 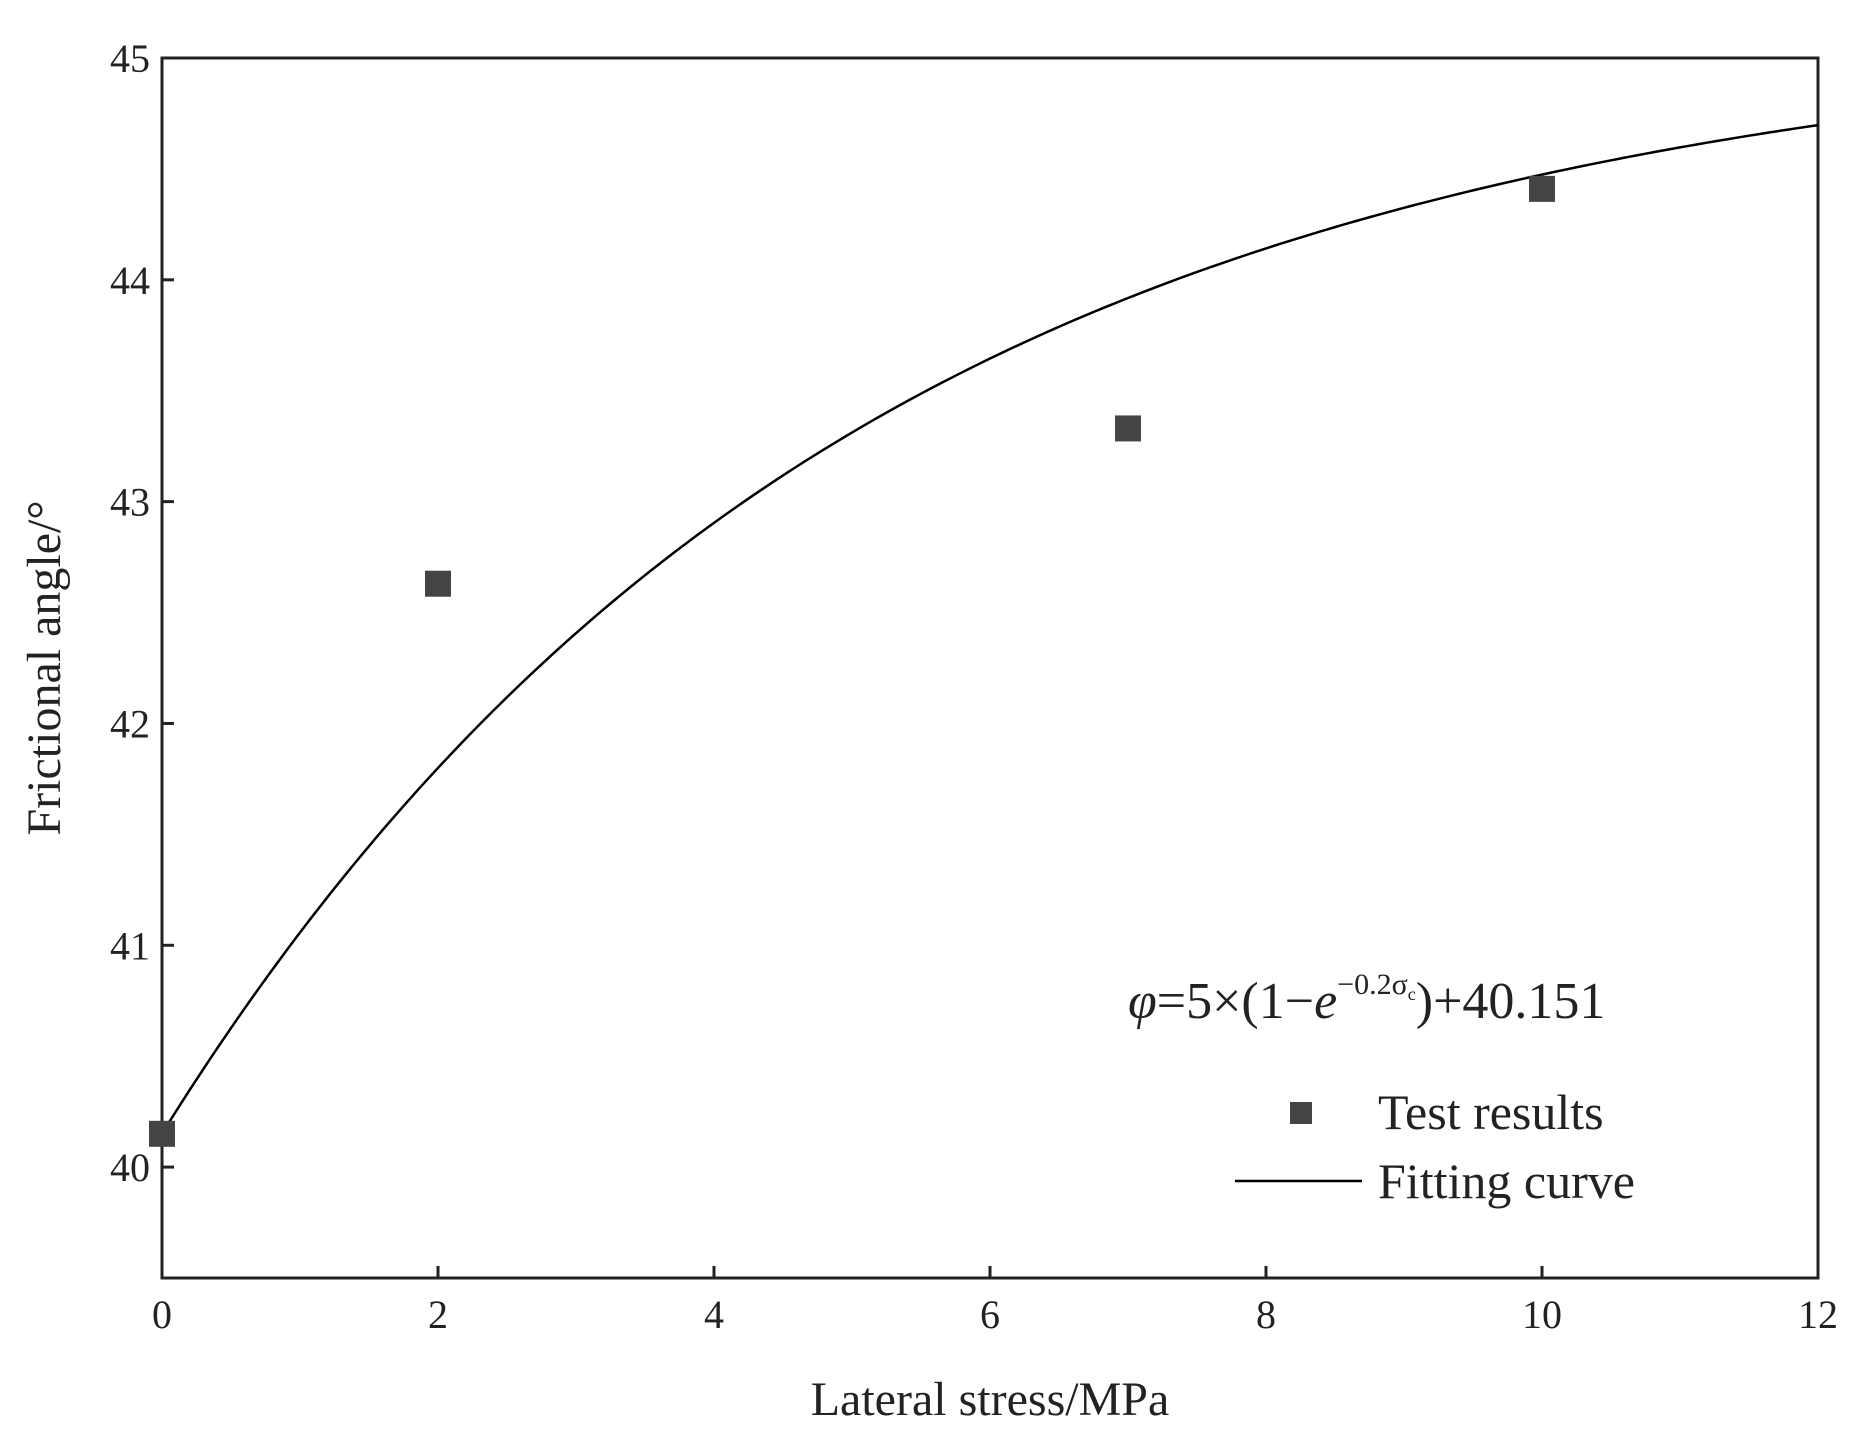 I want to click on y-tick-label: 41, so click(x=130, y=945).